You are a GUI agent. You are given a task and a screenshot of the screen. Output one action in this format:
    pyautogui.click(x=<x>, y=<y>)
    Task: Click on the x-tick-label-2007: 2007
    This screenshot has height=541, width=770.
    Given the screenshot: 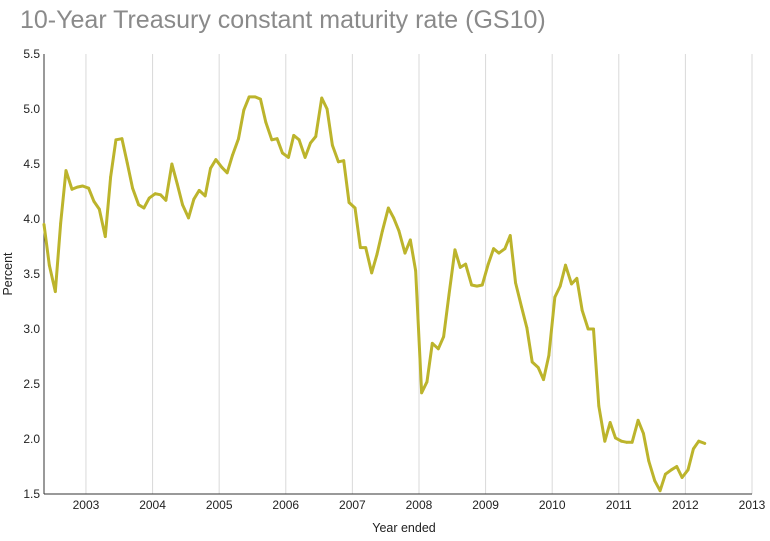 What is the action you would take?
    pyautogui.click(x=352, y=505)
    